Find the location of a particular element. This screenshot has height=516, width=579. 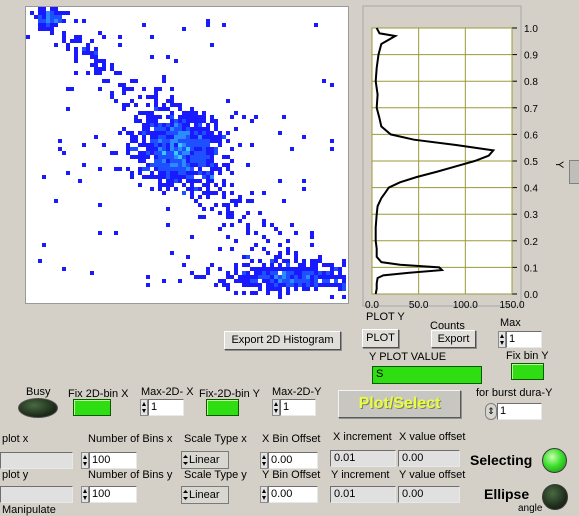

scale-type-y-select: Linear is located at coordinates (205, 495).